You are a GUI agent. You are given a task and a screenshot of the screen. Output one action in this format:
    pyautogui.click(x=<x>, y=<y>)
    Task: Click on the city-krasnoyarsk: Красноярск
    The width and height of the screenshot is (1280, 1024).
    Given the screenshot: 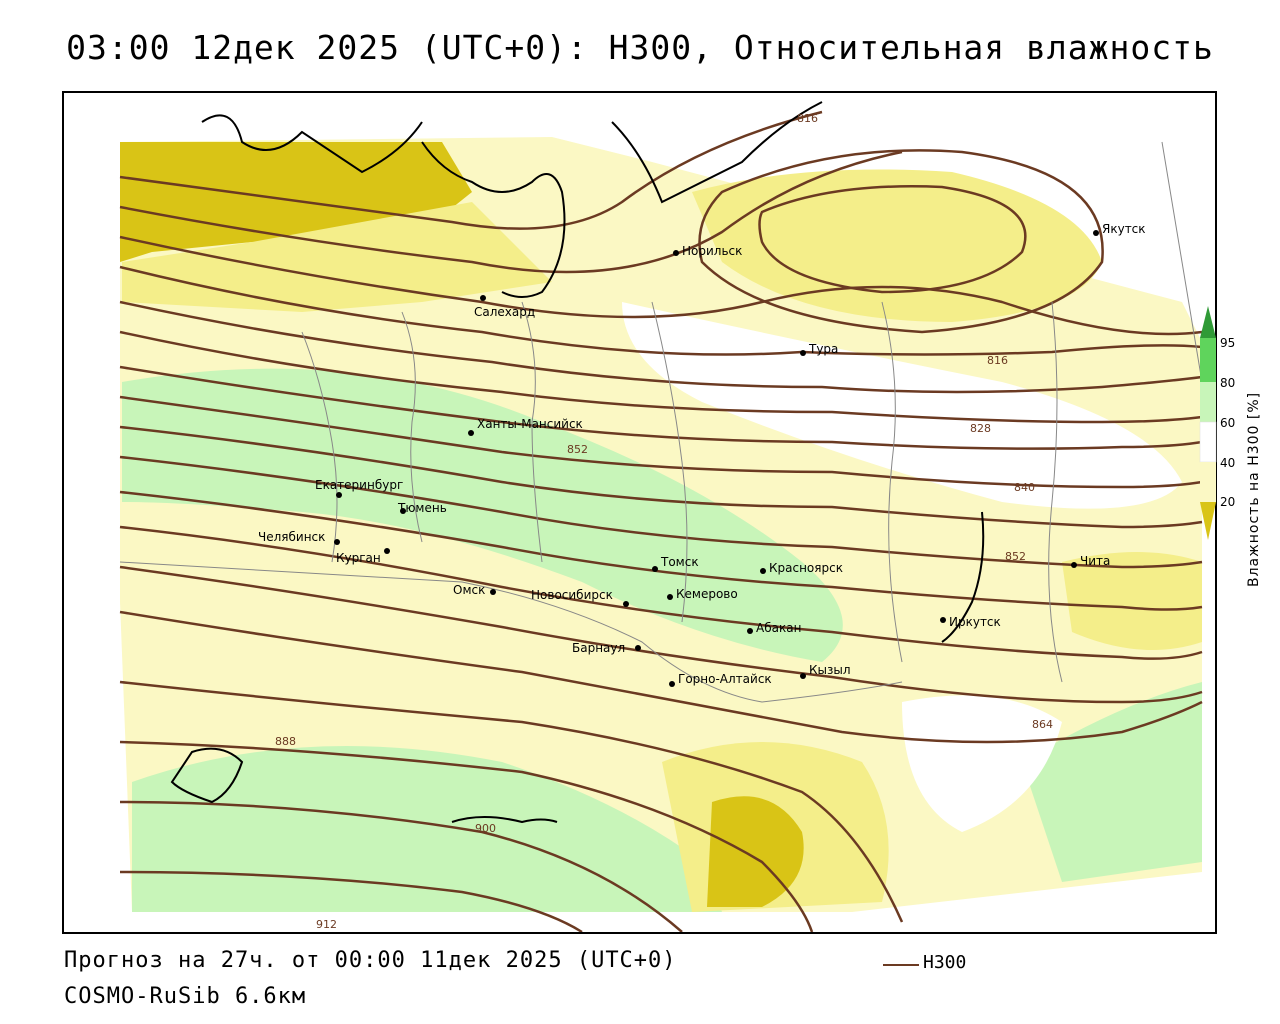 What is the action you would take?
    pyautogui.click(x=801, y=568)
    